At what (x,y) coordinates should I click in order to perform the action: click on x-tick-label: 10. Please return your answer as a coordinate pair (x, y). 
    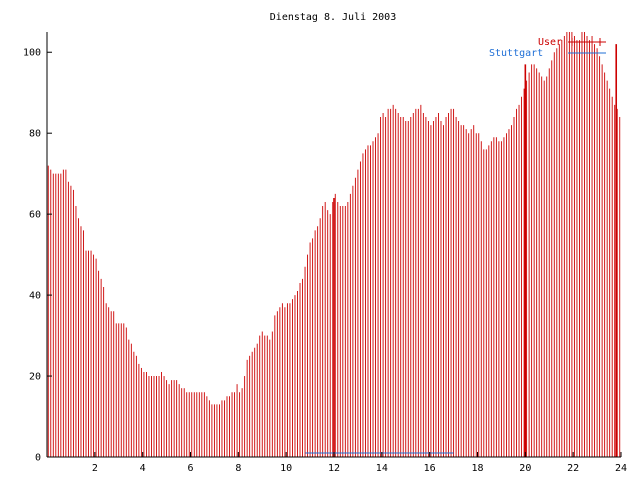
    Looking at the image, I should click on (286, 468).